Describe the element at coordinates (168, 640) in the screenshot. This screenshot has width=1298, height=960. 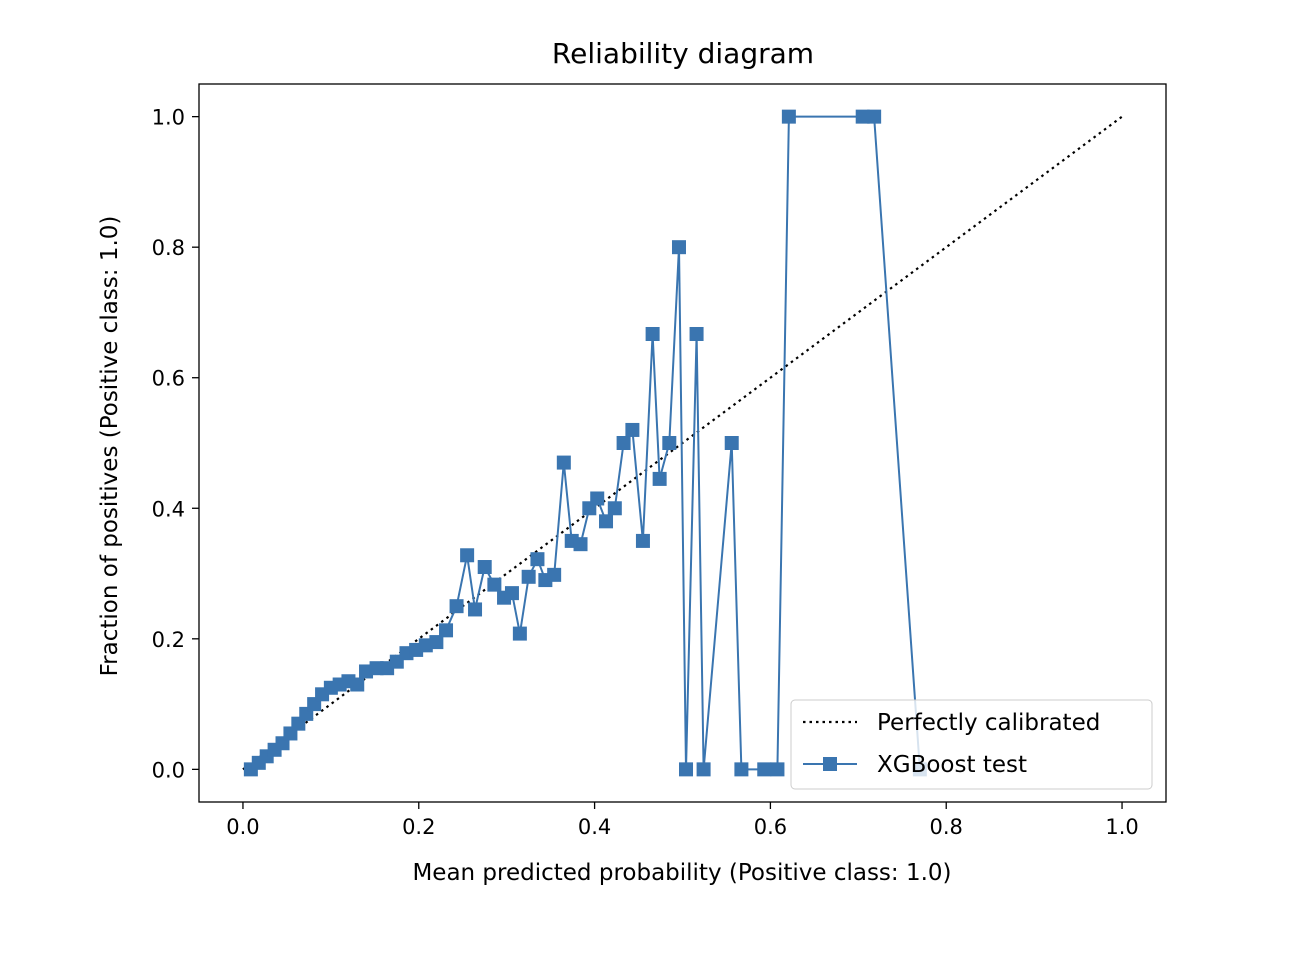
I see `y-tick-label: 0.2` at that location.